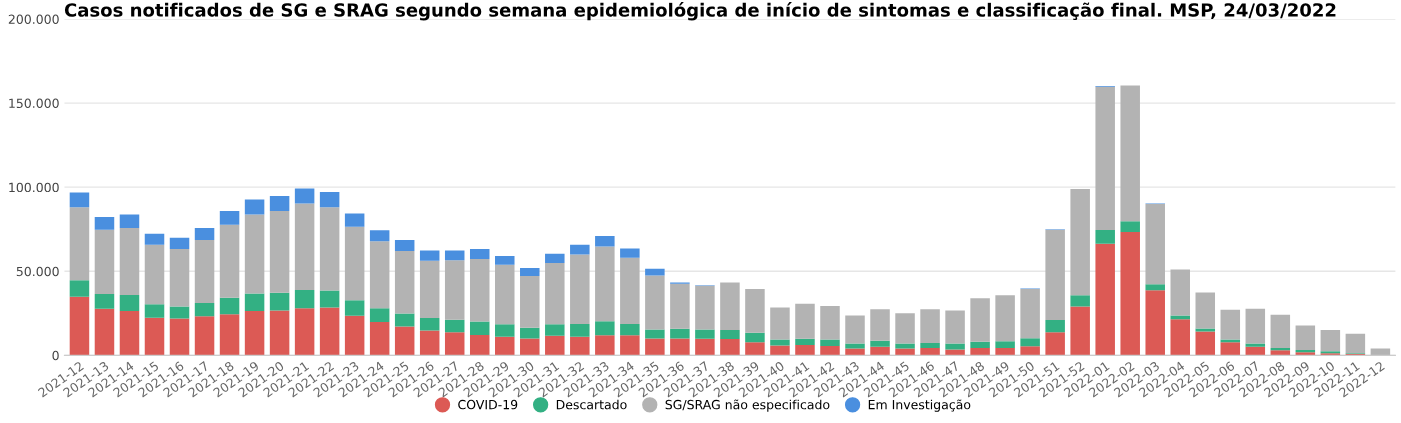 The height and width of the screenshot is (423, 1401). What do you see at coordinates (591, 404) in the screenshot?
I see `legend-label: Descartado` at bounding box center [591, 404].